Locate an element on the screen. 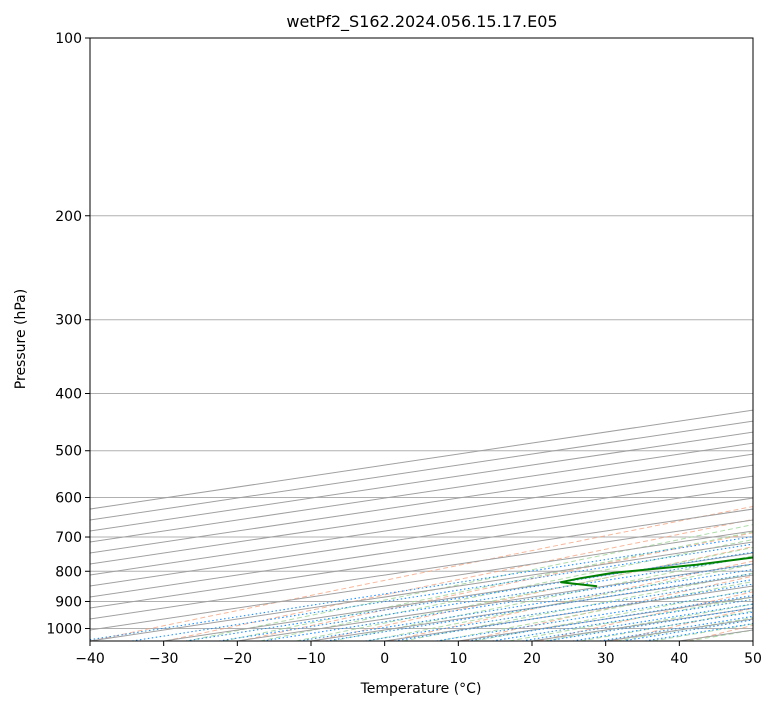 This screenshot has width=775, height=708. y-tick-label: 800 is located at coordinates (68, 572).